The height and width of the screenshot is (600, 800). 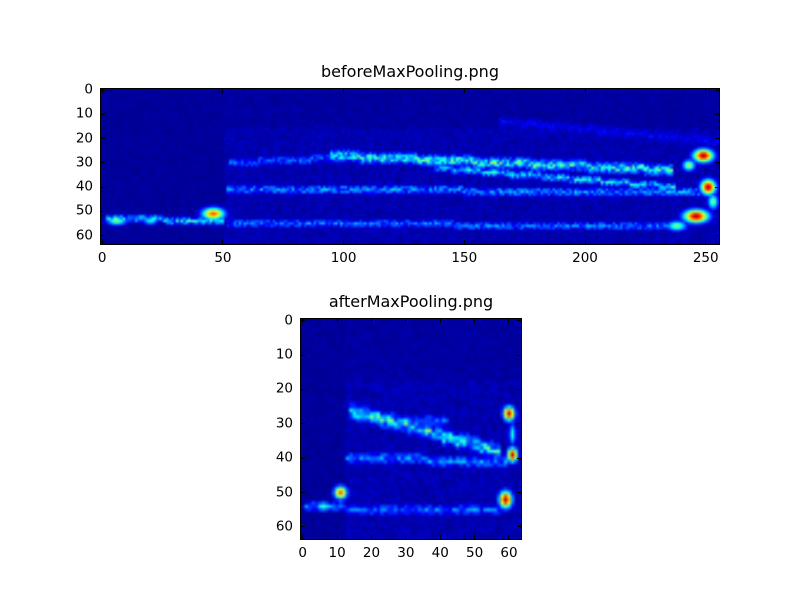 I want to click on x-tick-label: 10, so click(x=337, y=553).